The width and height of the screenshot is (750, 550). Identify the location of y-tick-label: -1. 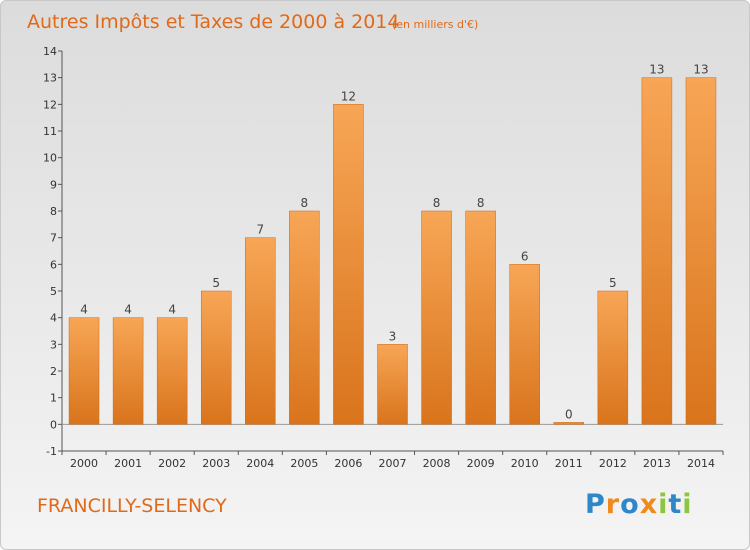
(51, 451).